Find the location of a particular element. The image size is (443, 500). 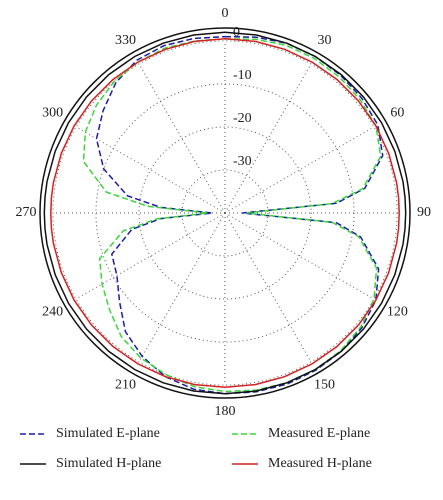

legend-label: Measured H-plane is located at coordinates (320, 463).